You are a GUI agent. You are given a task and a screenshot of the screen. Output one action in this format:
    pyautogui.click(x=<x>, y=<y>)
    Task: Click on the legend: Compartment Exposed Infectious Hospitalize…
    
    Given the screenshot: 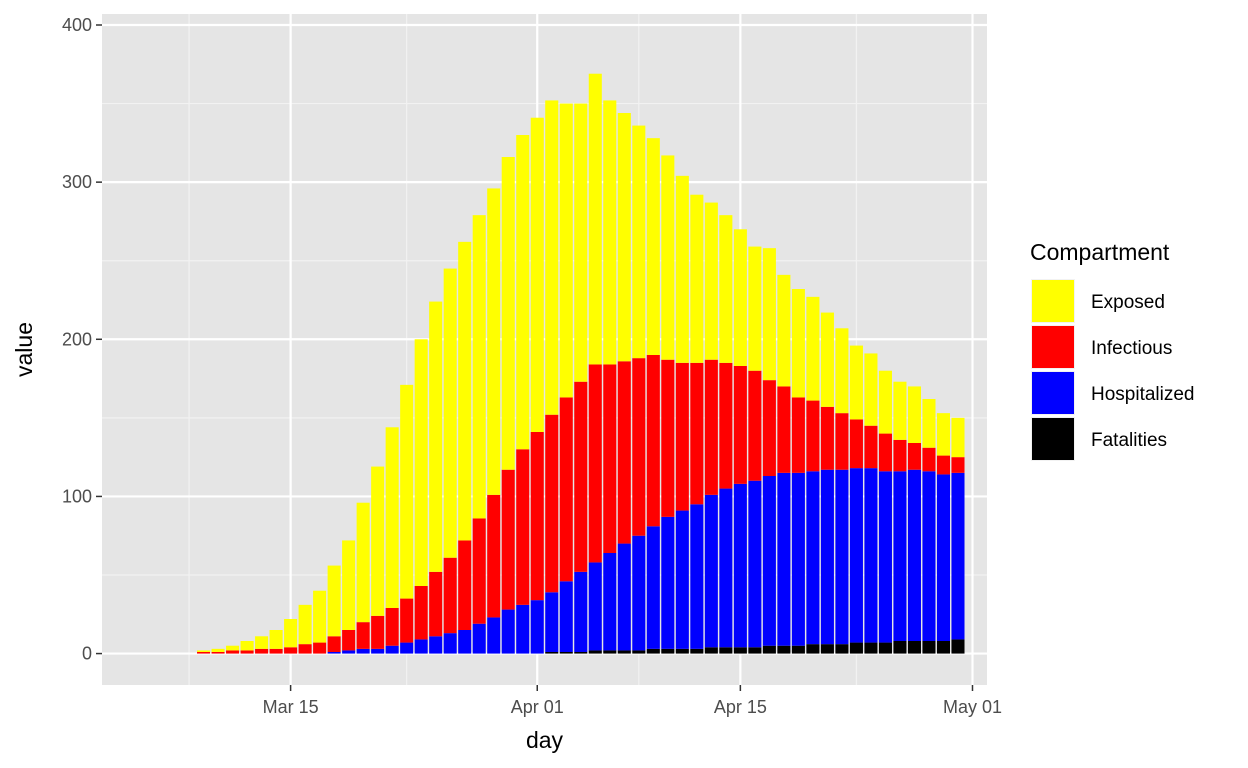 What is the action you would take?
    pyautogui.click(x=1112, y=350)
    